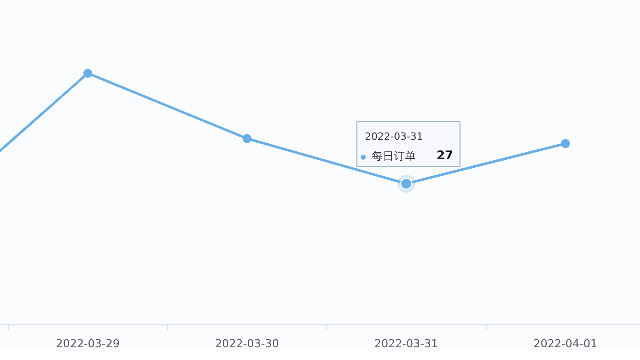  What do you see at coordinates (88, 344) in the screenshot?
I see `x-tick-label: 2022-03-29` at bounding box center [88, 344].